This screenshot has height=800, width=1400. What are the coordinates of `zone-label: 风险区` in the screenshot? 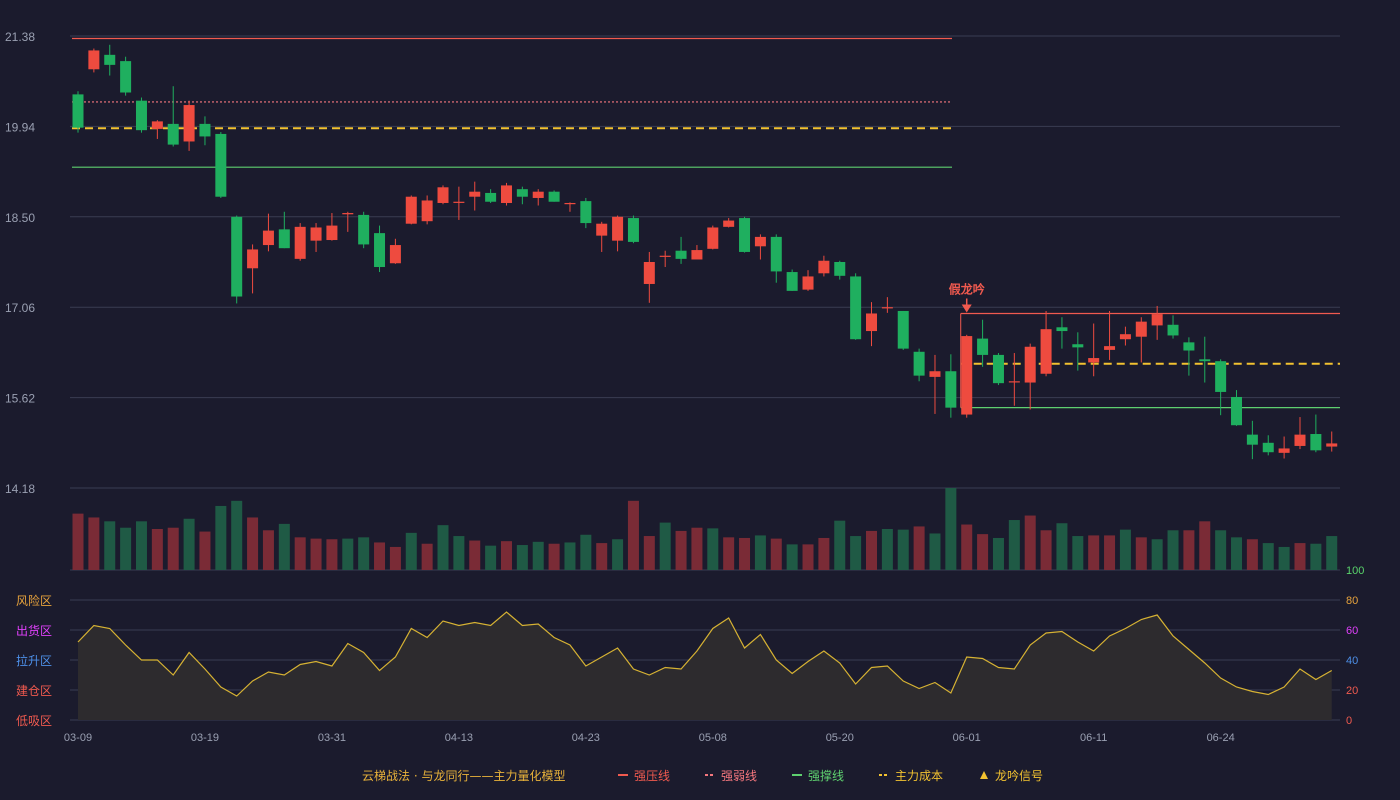 It's located at (34, 600).